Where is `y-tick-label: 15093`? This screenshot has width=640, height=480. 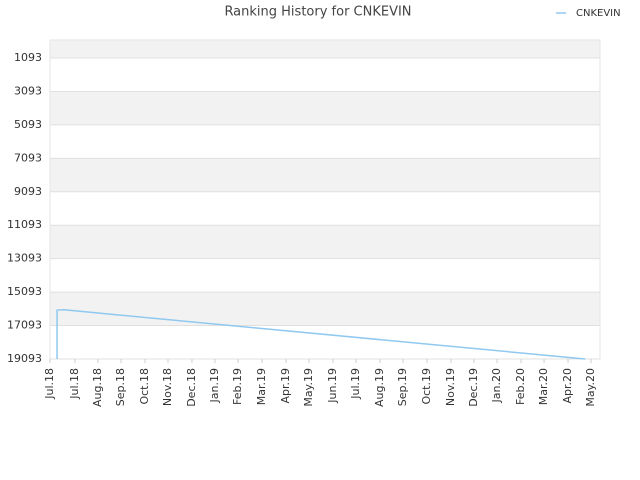 y-tick-label: 15093 is located at coordinates (24, 291).